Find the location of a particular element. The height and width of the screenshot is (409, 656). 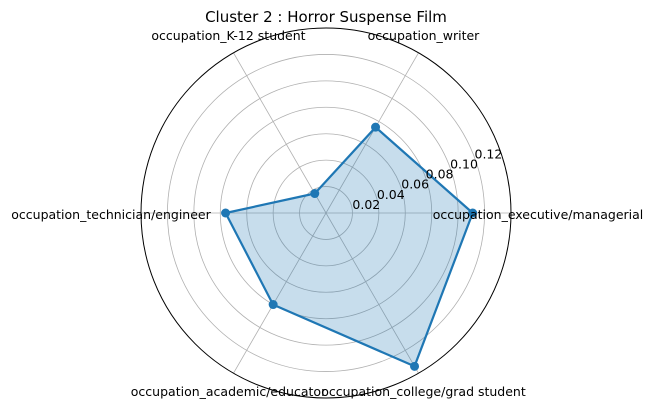

radial-tick-label: 0.08 is located at coordinates (440, 174).